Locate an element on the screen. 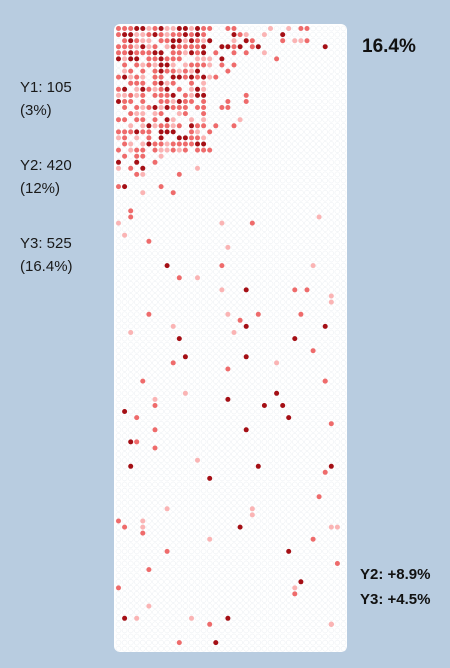 The image size is (450, 668). scatter-dot-dark is located at coordinates (210, 478).